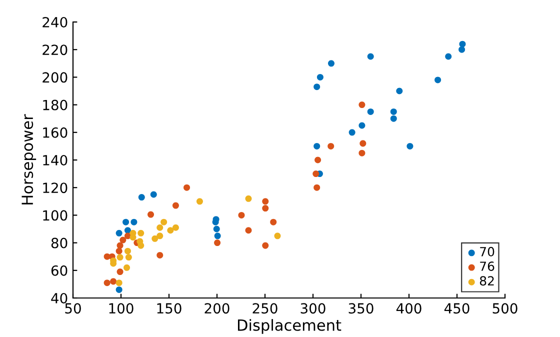 Image resolution: width=560 pixels, height=337 pixels. What do you see at coordinates (505, 308) in the screenshot?
I see `x-tick-label: 500` at bounding box center [505, 308].